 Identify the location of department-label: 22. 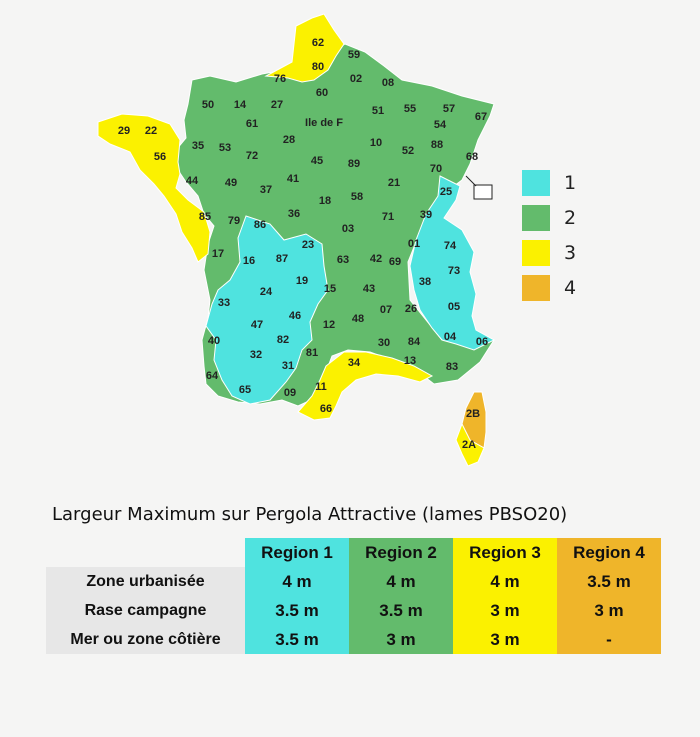
(151, 131).